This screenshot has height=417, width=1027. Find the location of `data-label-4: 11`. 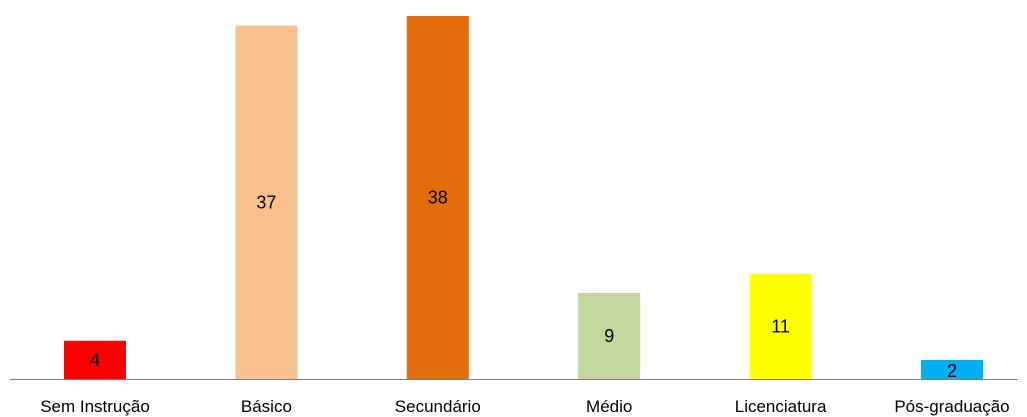

data-label-4: 11 is located at coordinates (780, 327).